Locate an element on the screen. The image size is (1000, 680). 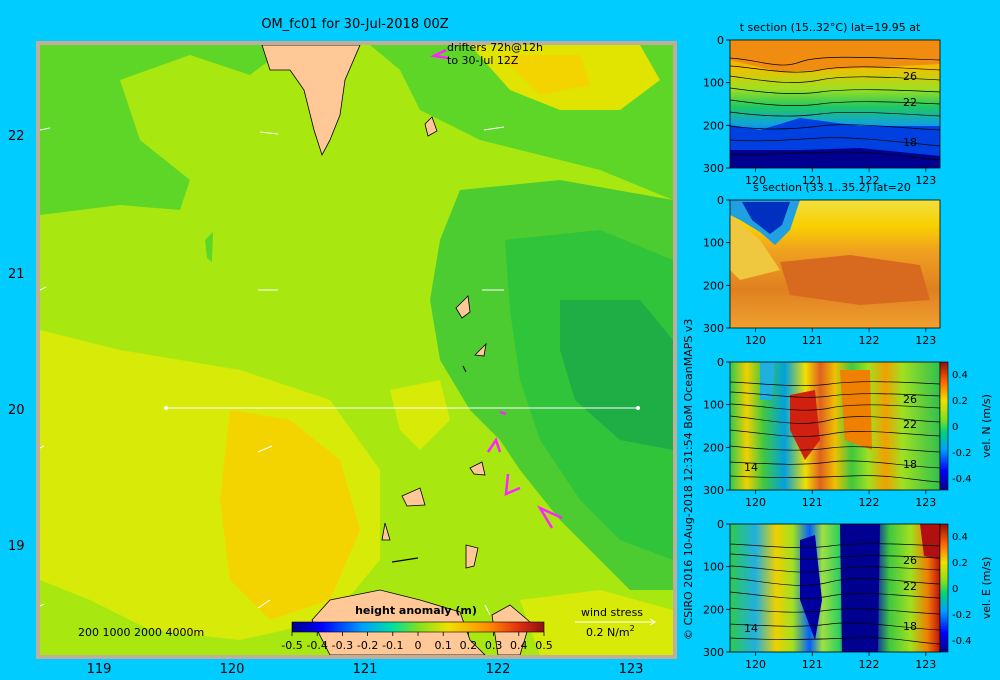
drifter-tracks is located at coordinates (496, 288).